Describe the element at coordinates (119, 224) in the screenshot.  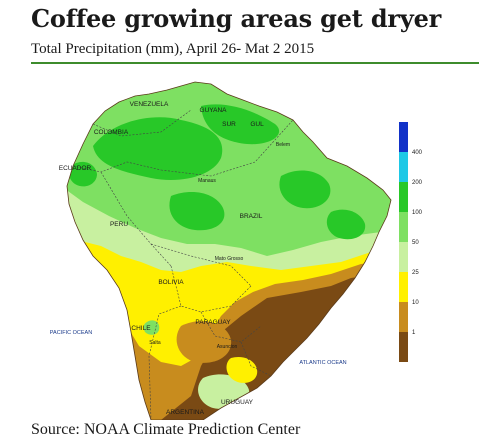
I see `label-peru: PERU` at that location.